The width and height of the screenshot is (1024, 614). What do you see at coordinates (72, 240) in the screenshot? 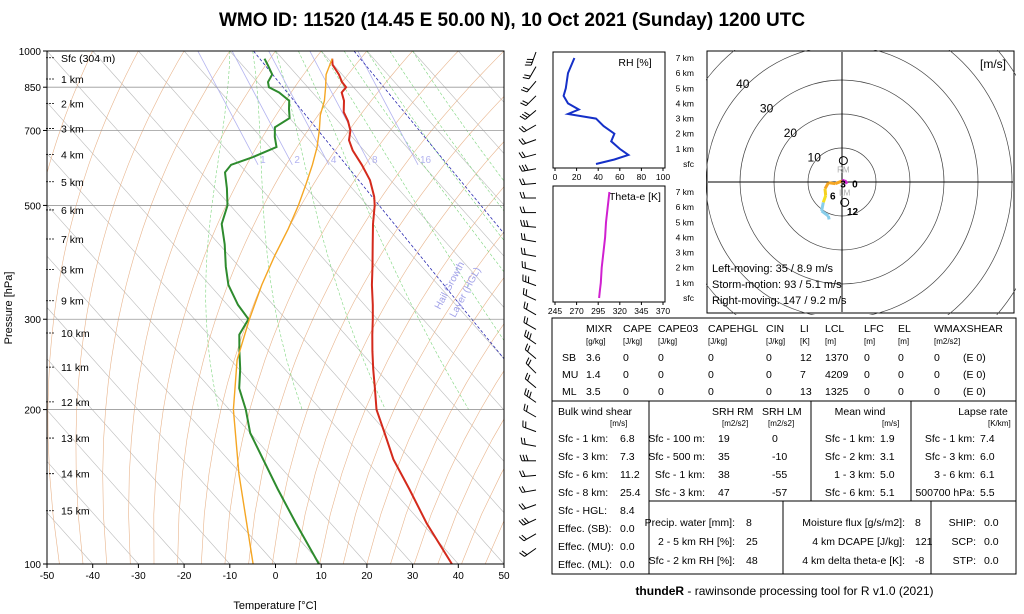
I see `height-label: 7 km` at bounding box center [72, 240].